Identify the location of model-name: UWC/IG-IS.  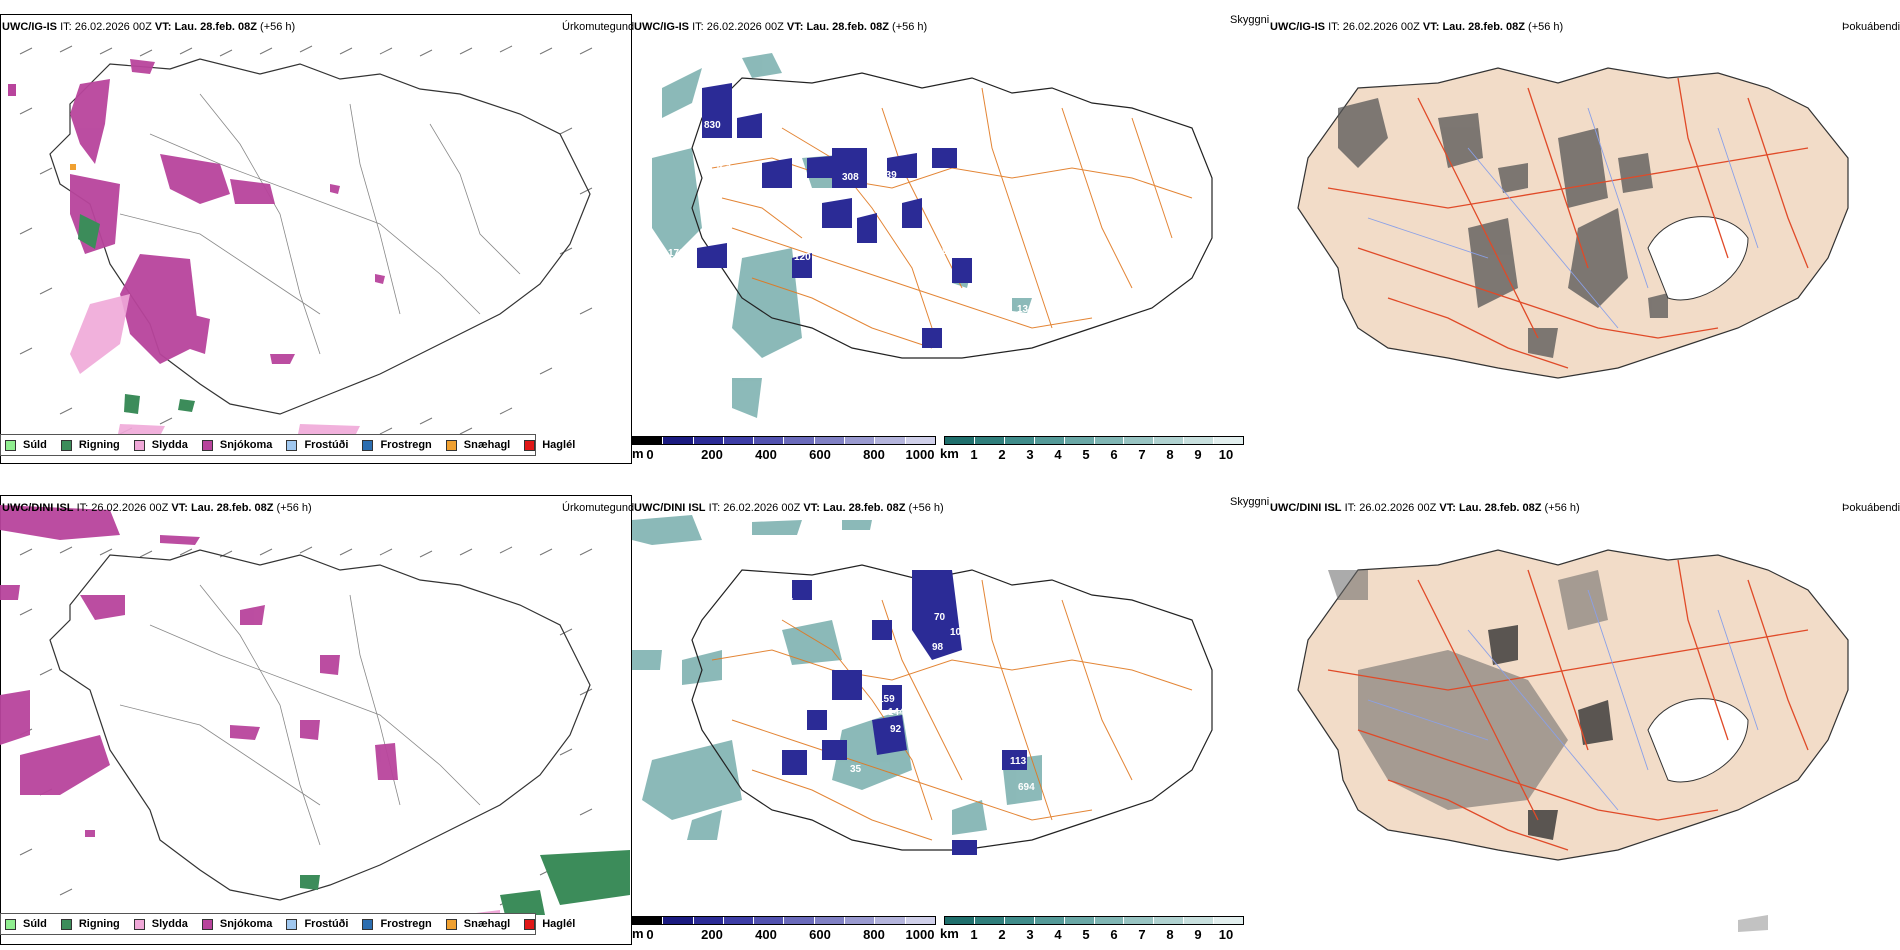
(29, 27).